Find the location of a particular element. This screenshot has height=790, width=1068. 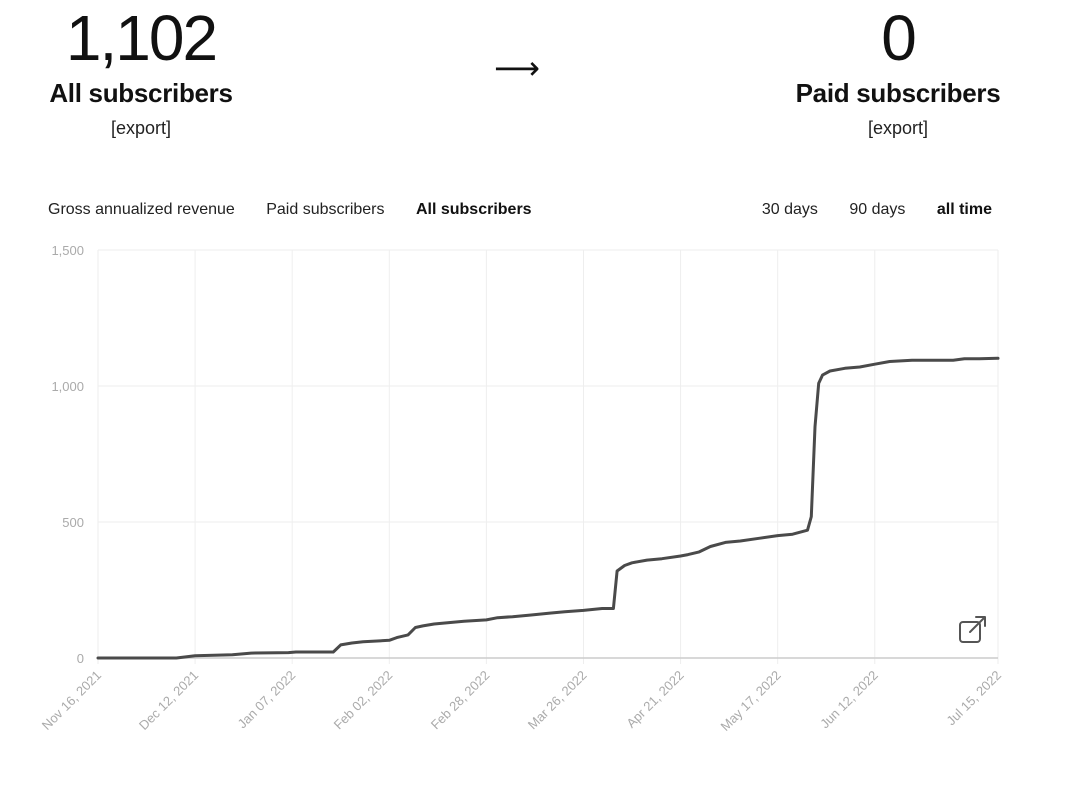

range-90-days: 90 days is located at coordinates (877, 209).